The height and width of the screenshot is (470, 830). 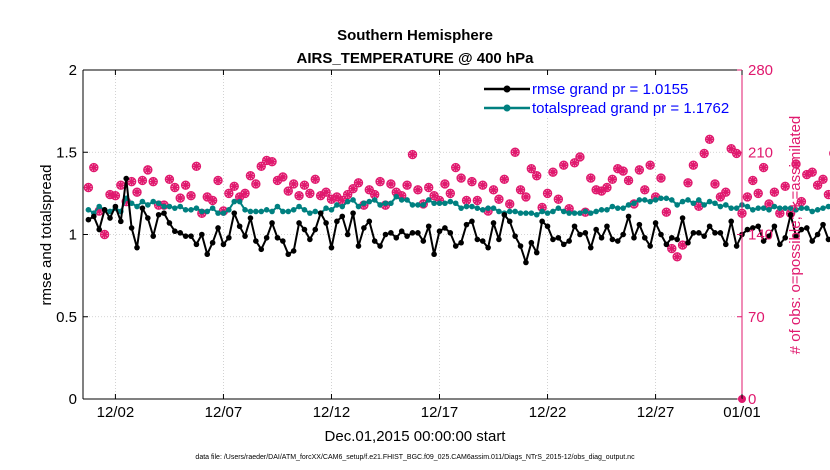 I want to click on chart-title: Southern Hemisphere, so click(x=415, y=35).